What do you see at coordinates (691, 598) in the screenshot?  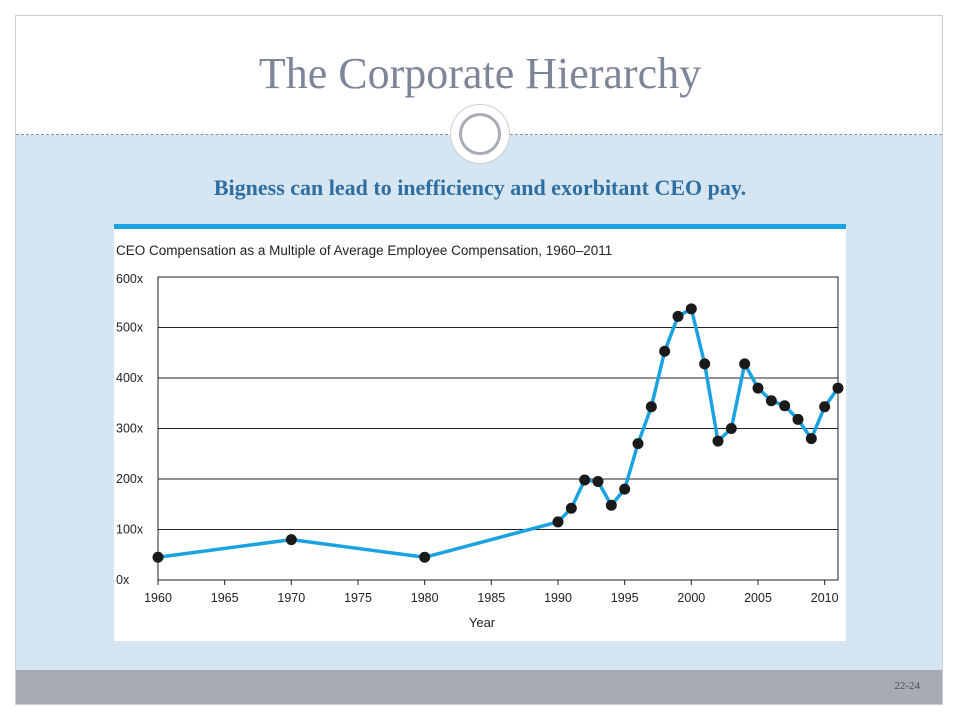 I see `x-tick-label: 2000` at bounding box center [691, 598].